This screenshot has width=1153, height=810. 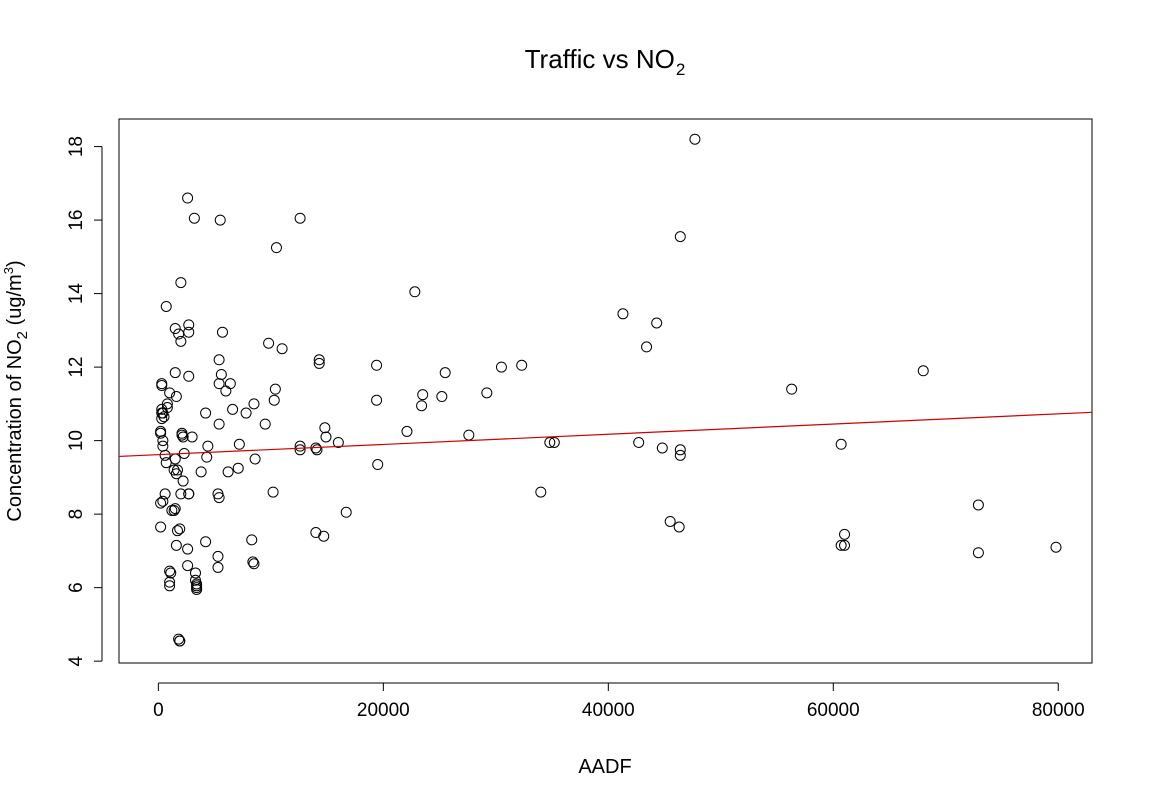 I want to click on y-tick-label-6: 16, so click(x=76, y=220).